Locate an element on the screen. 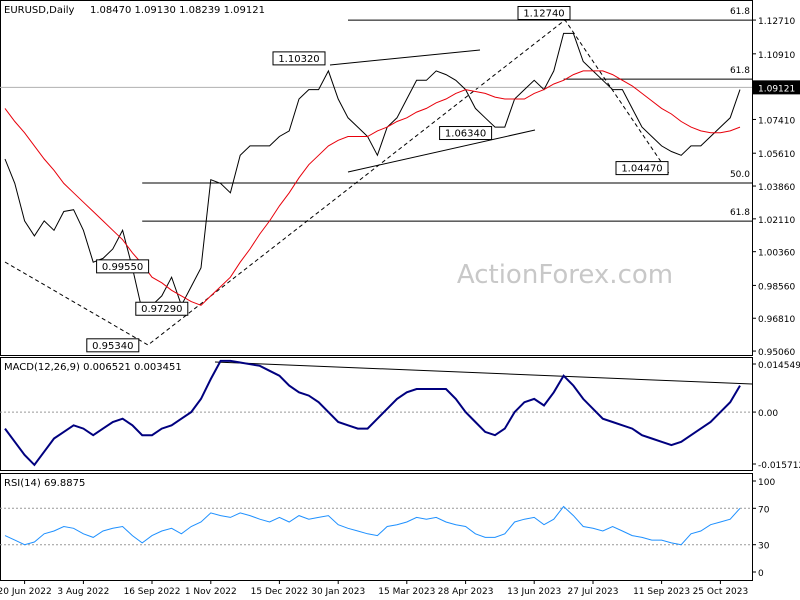 The width and height of the screenshot is (800, 600). annotation-label: 1.04470 is located at coordinates (641, 169).